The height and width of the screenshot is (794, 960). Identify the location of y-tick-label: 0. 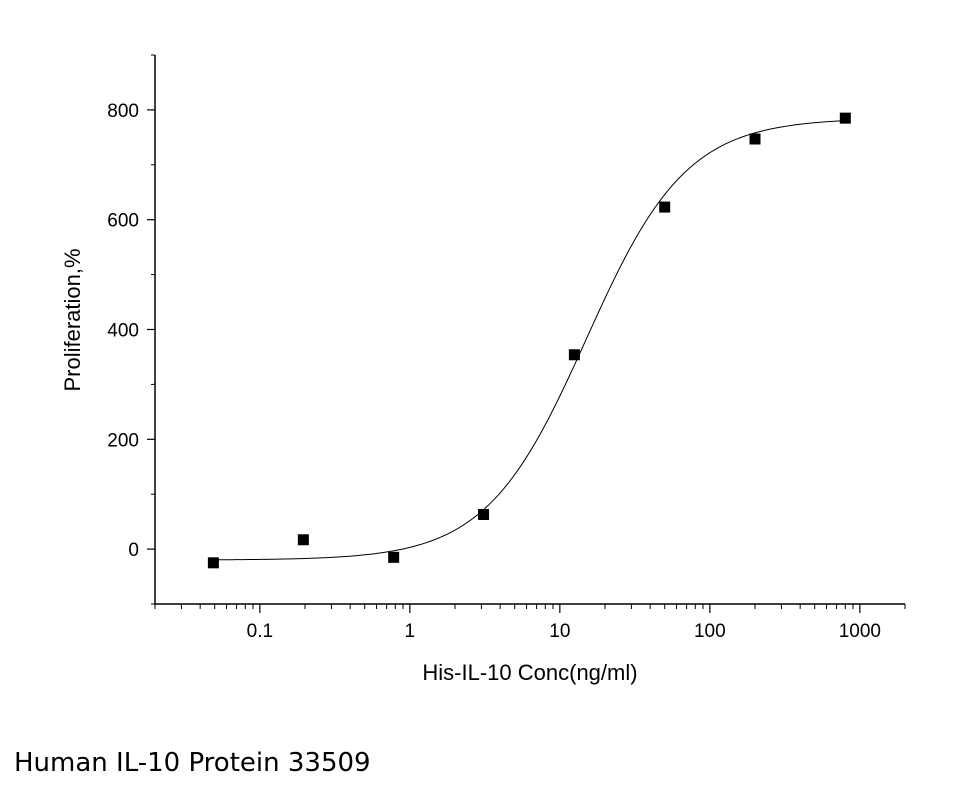
(133, 550).